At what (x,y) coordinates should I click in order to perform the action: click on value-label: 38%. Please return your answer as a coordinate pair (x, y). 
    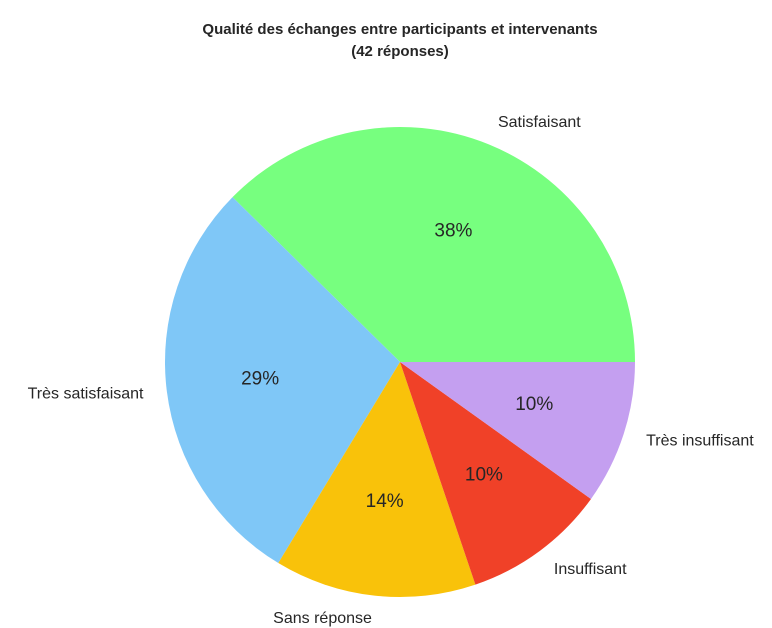
    Looking at the image, I should click on (453, 231).